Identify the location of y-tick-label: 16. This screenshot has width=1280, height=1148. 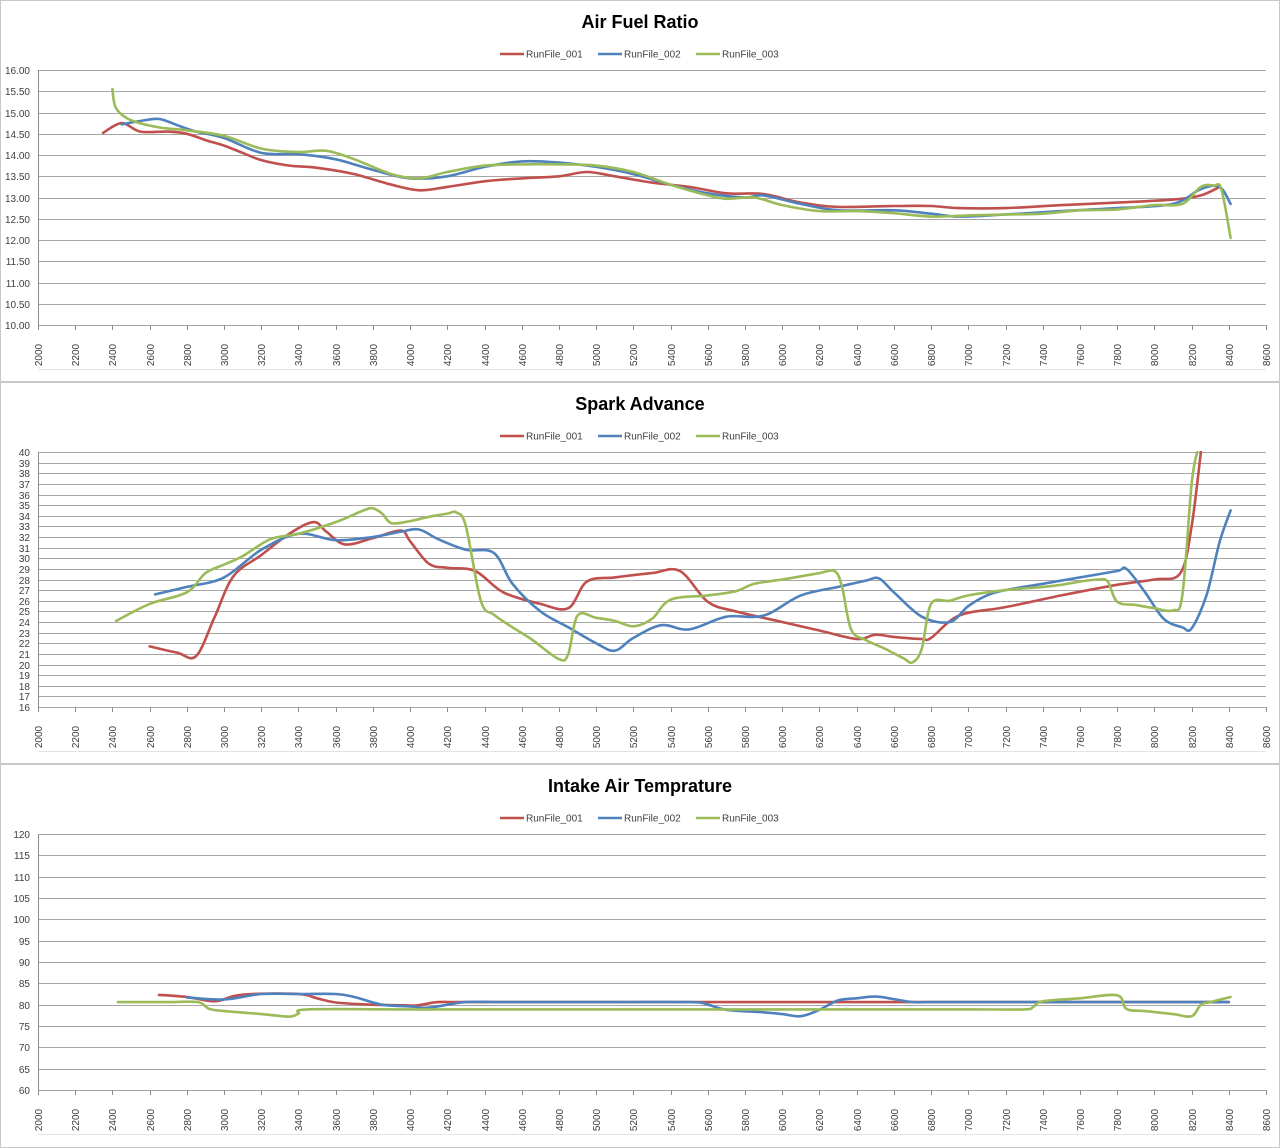
(25, 708).